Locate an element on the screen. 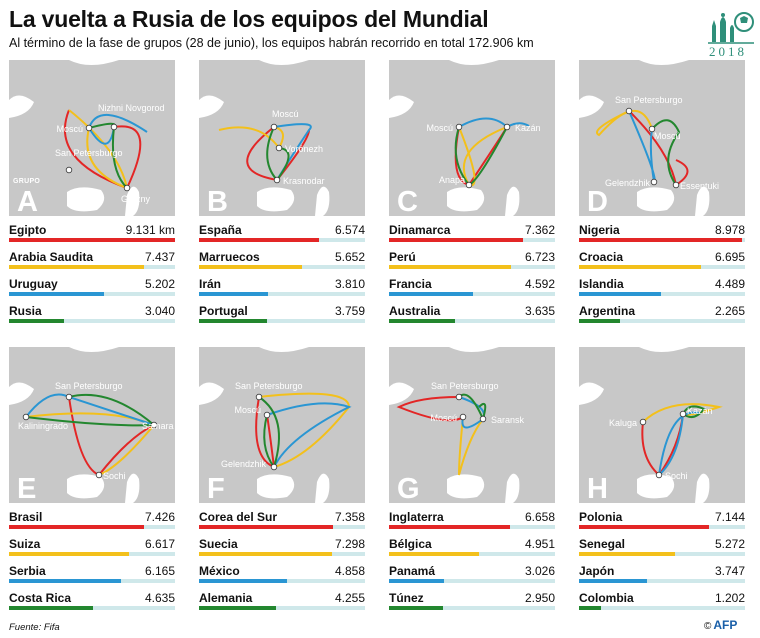  city-label: Samara is located at coordinates (158, 426).